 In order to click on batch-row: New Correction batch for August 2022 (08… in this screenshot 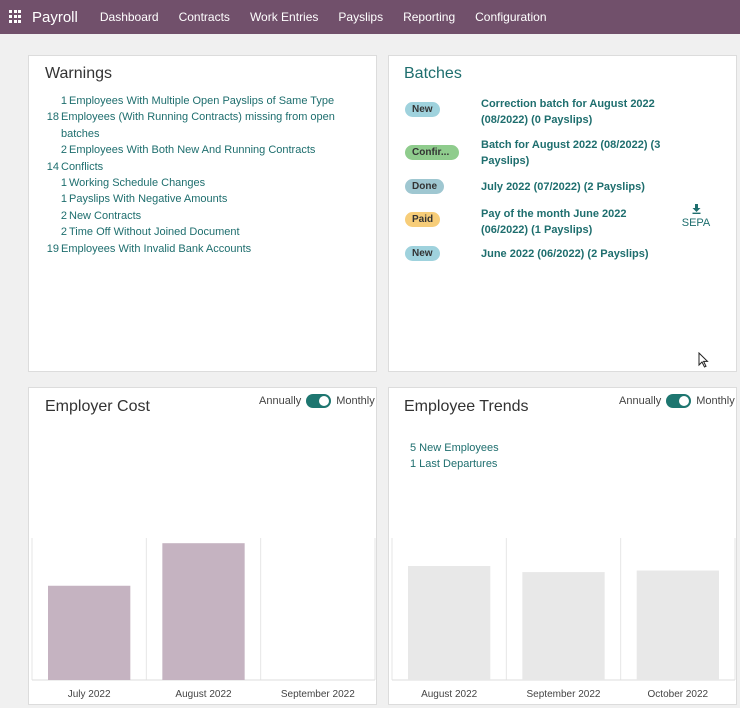, I will do `click(570, 112)`.